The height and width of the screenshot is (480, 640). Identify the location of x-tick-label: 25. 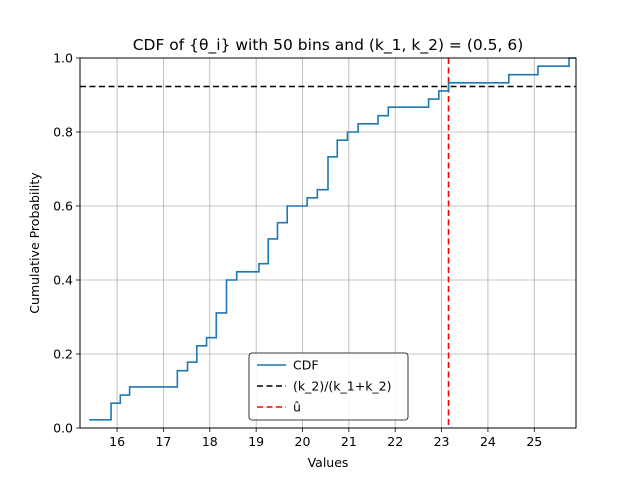
(534, 441).